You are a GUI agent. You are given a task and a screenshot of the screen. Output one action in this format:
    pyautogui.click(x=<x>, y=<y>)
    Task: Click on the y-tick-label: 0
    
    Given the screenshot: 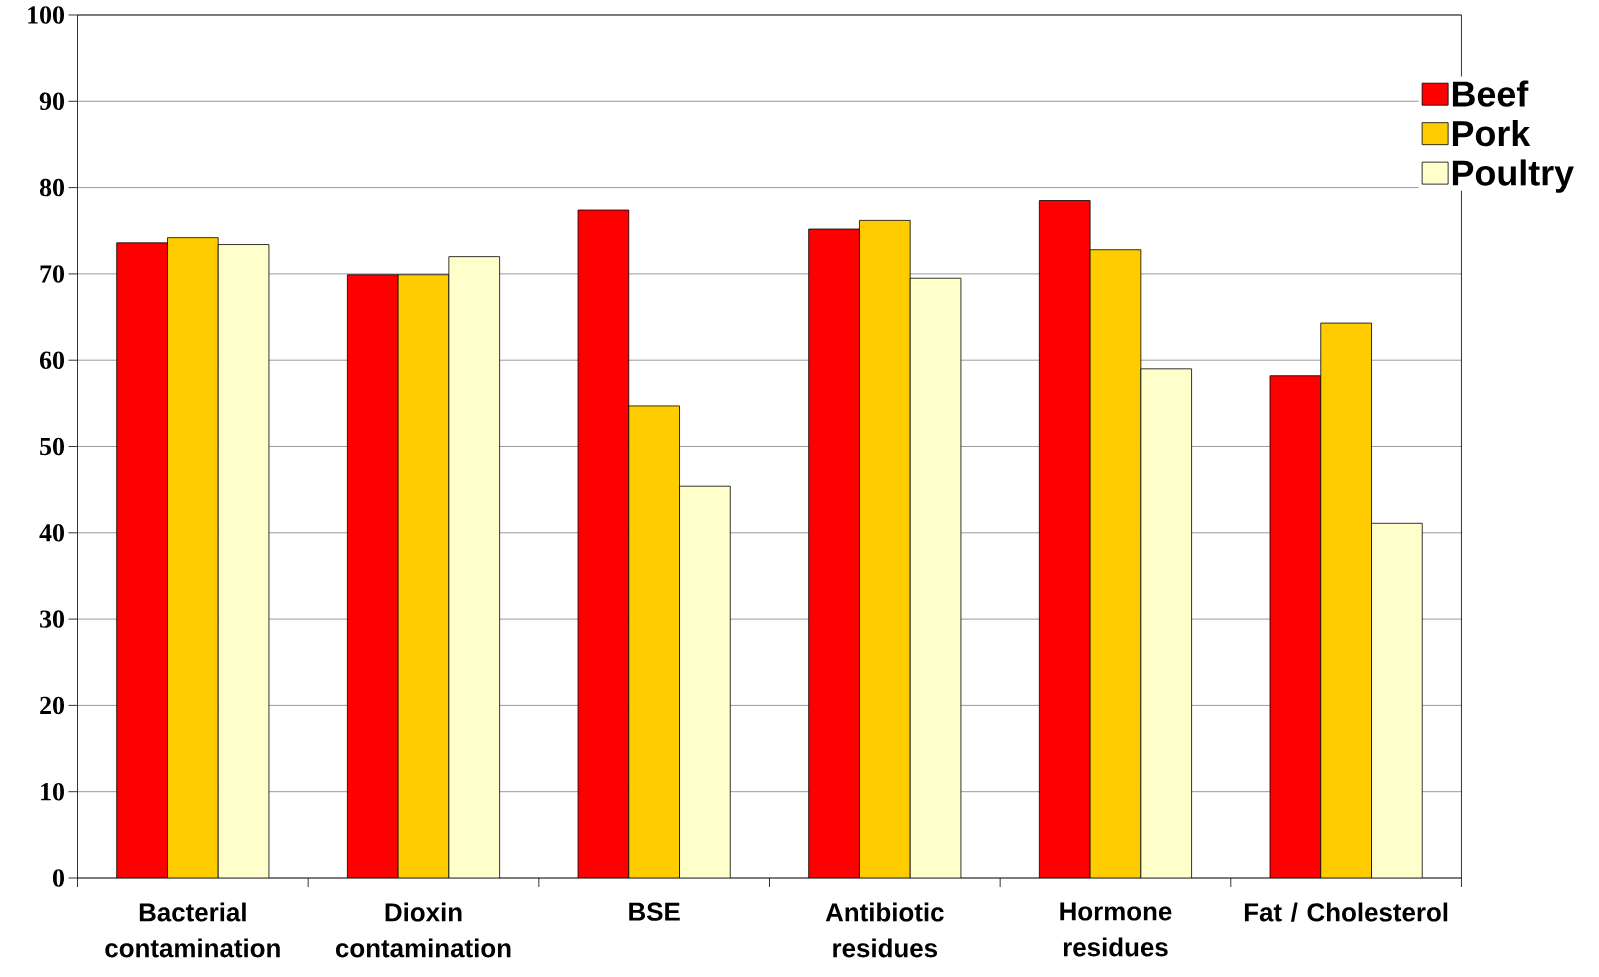 What is the action you would take?
    pyautogui.click(x=58, y=878)
    